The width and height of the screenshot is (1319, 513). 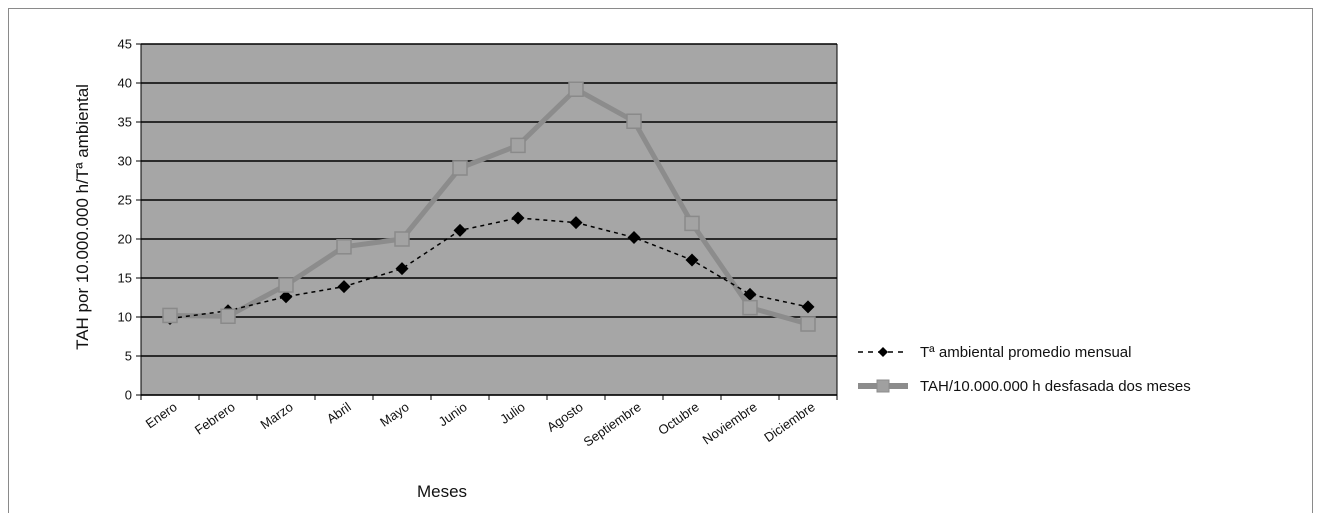 What do you see at coordinates (125, 200) in the screenshot?
I see `y-tick-label: 25` at bounding box center [125, 200].